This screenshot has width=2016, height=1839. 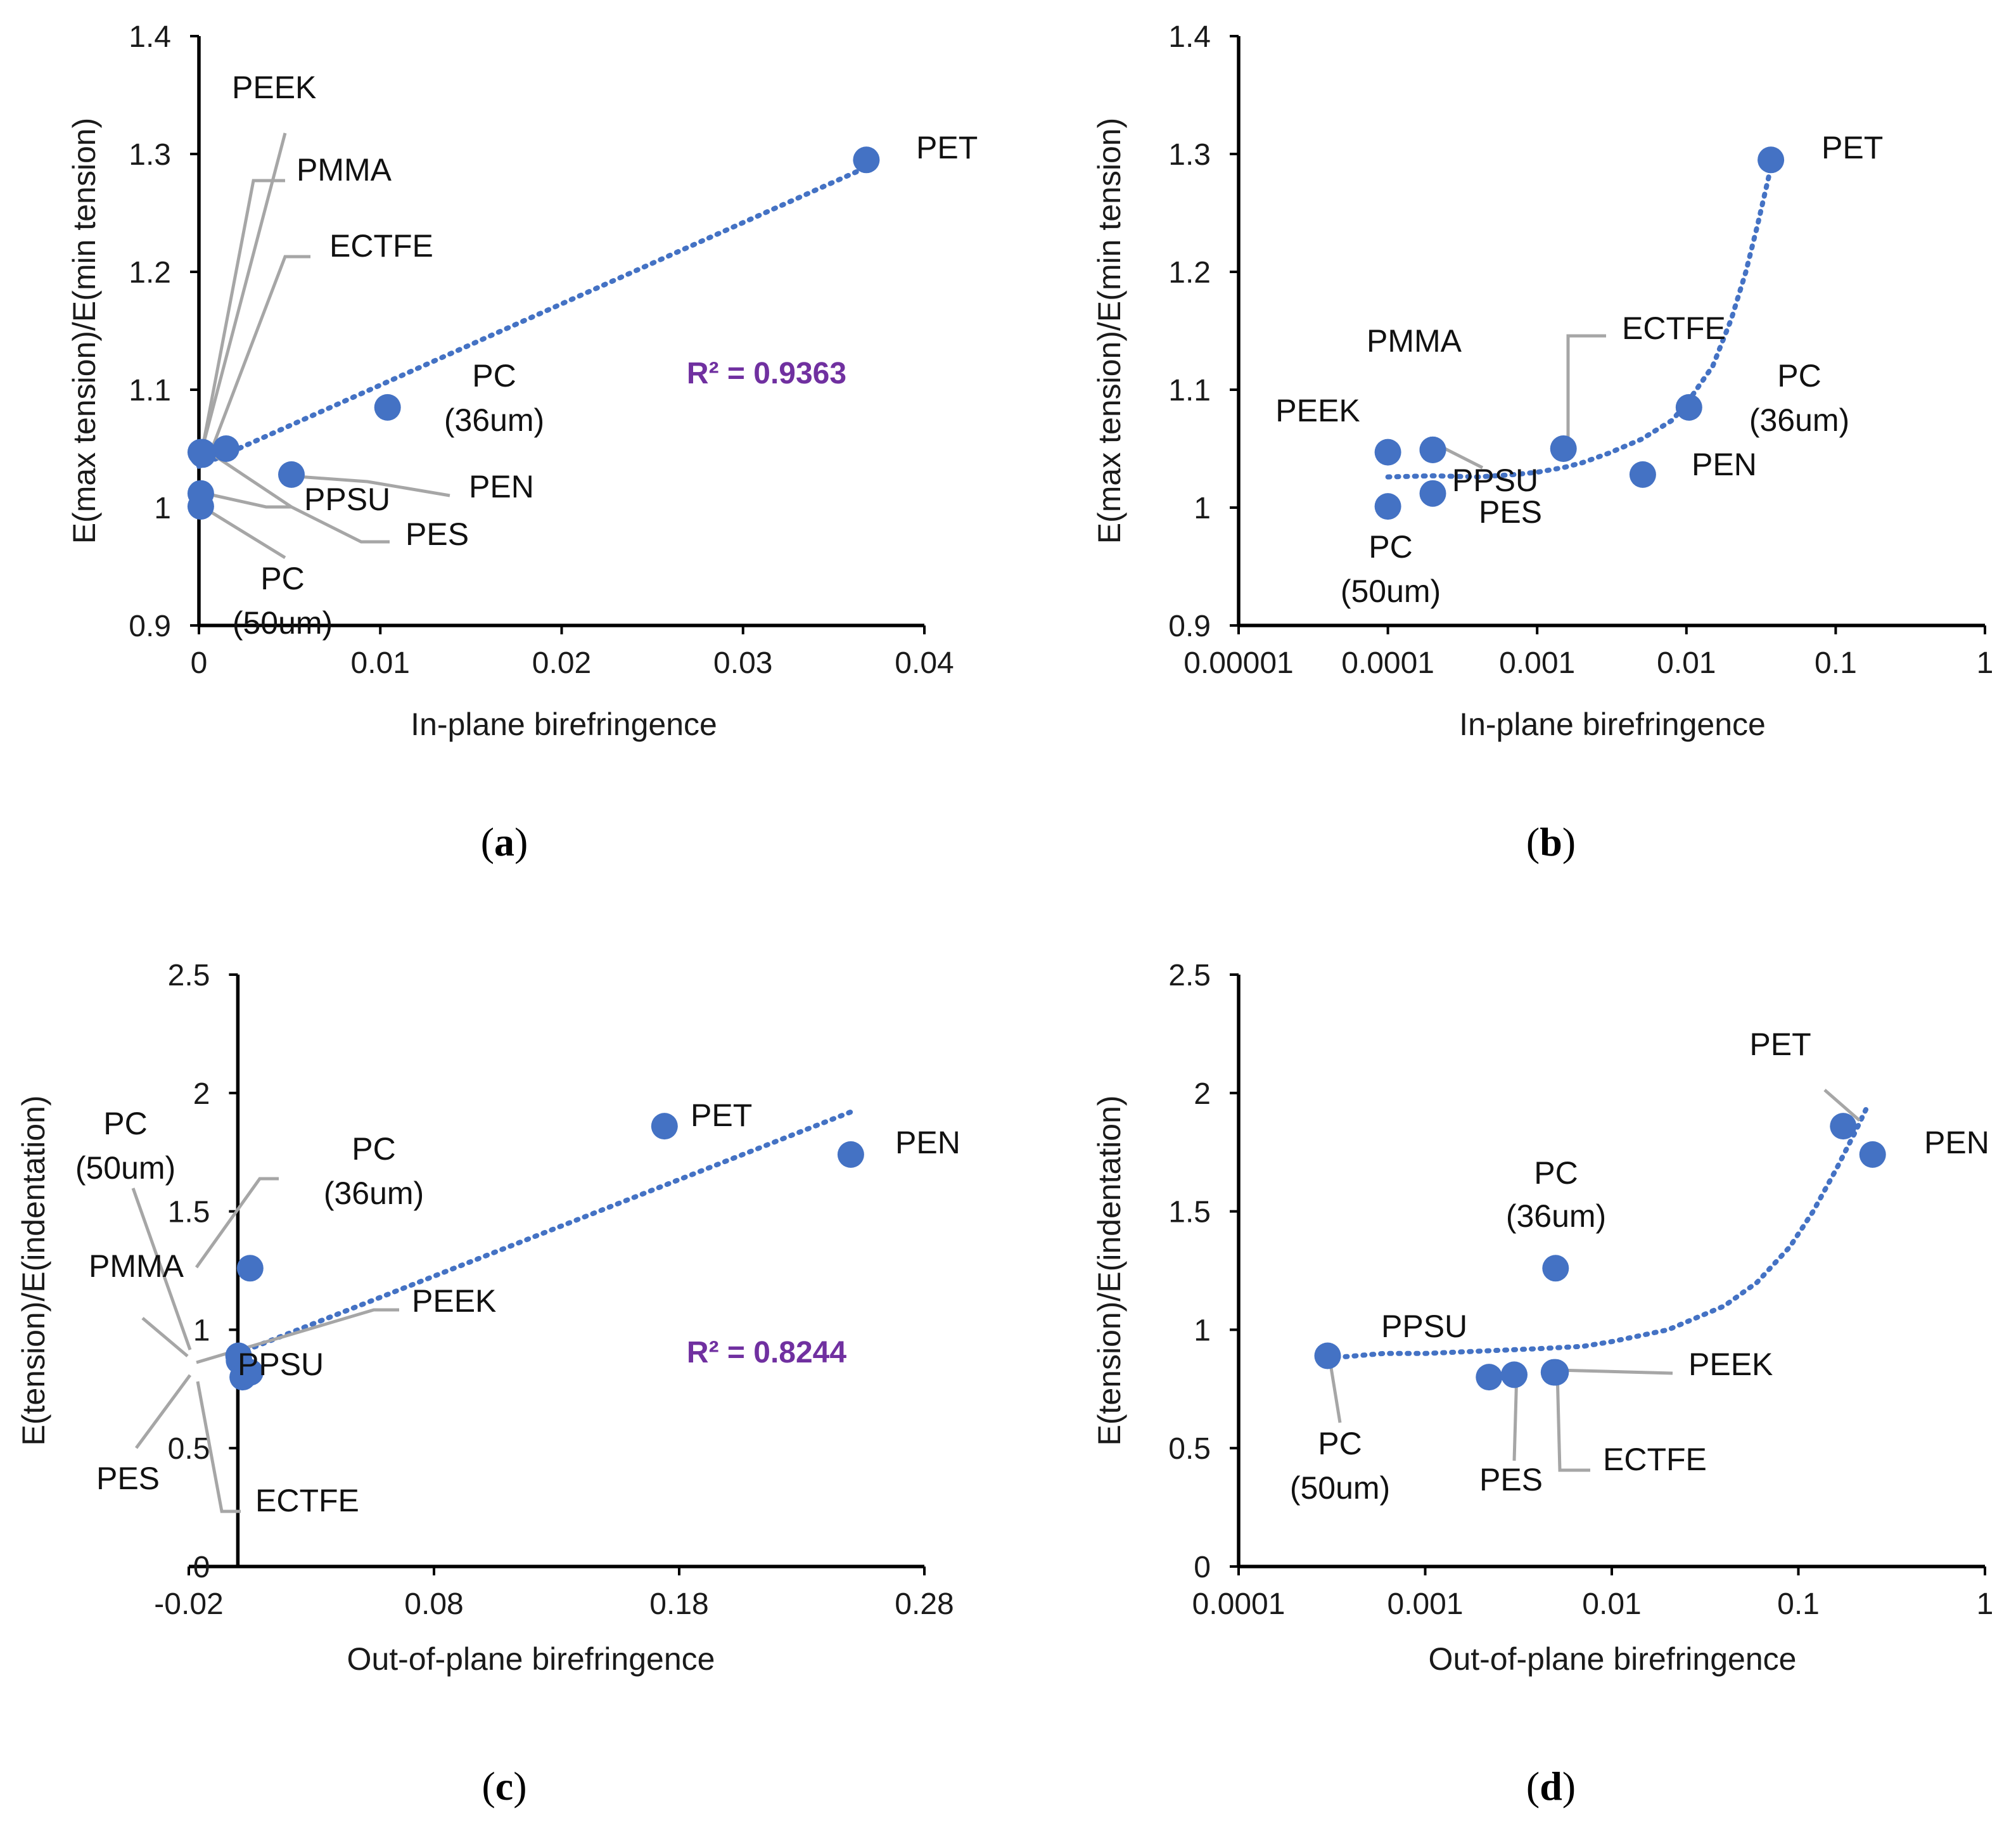 I want to click on y-axis-title: E(max tension)/E(min tension), so click(x=1109, y=331).